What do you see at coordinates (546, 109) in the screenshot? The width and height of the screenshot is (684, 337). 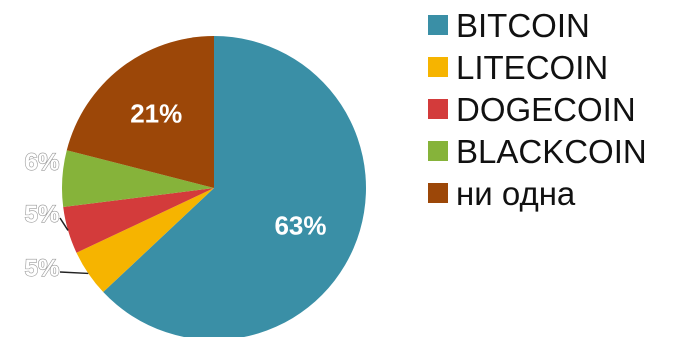 I see `legend-label: DOGECOIN` at bounding box center [546, 109].